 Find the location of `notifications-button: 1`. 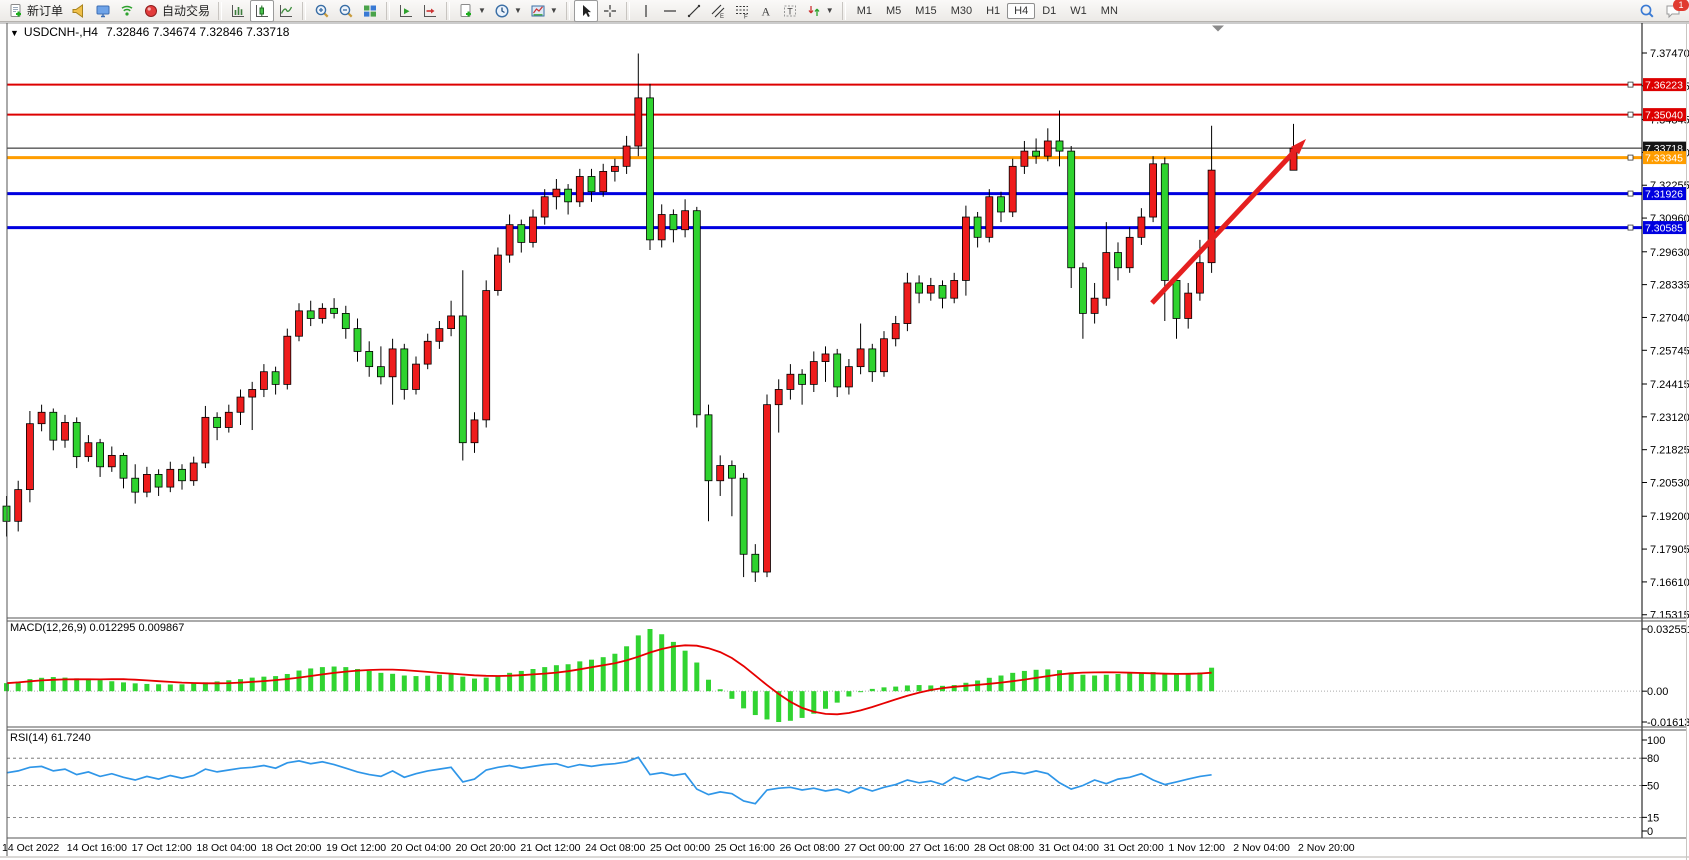

notifications-button: 1 is located at coordinates (1677, 9).